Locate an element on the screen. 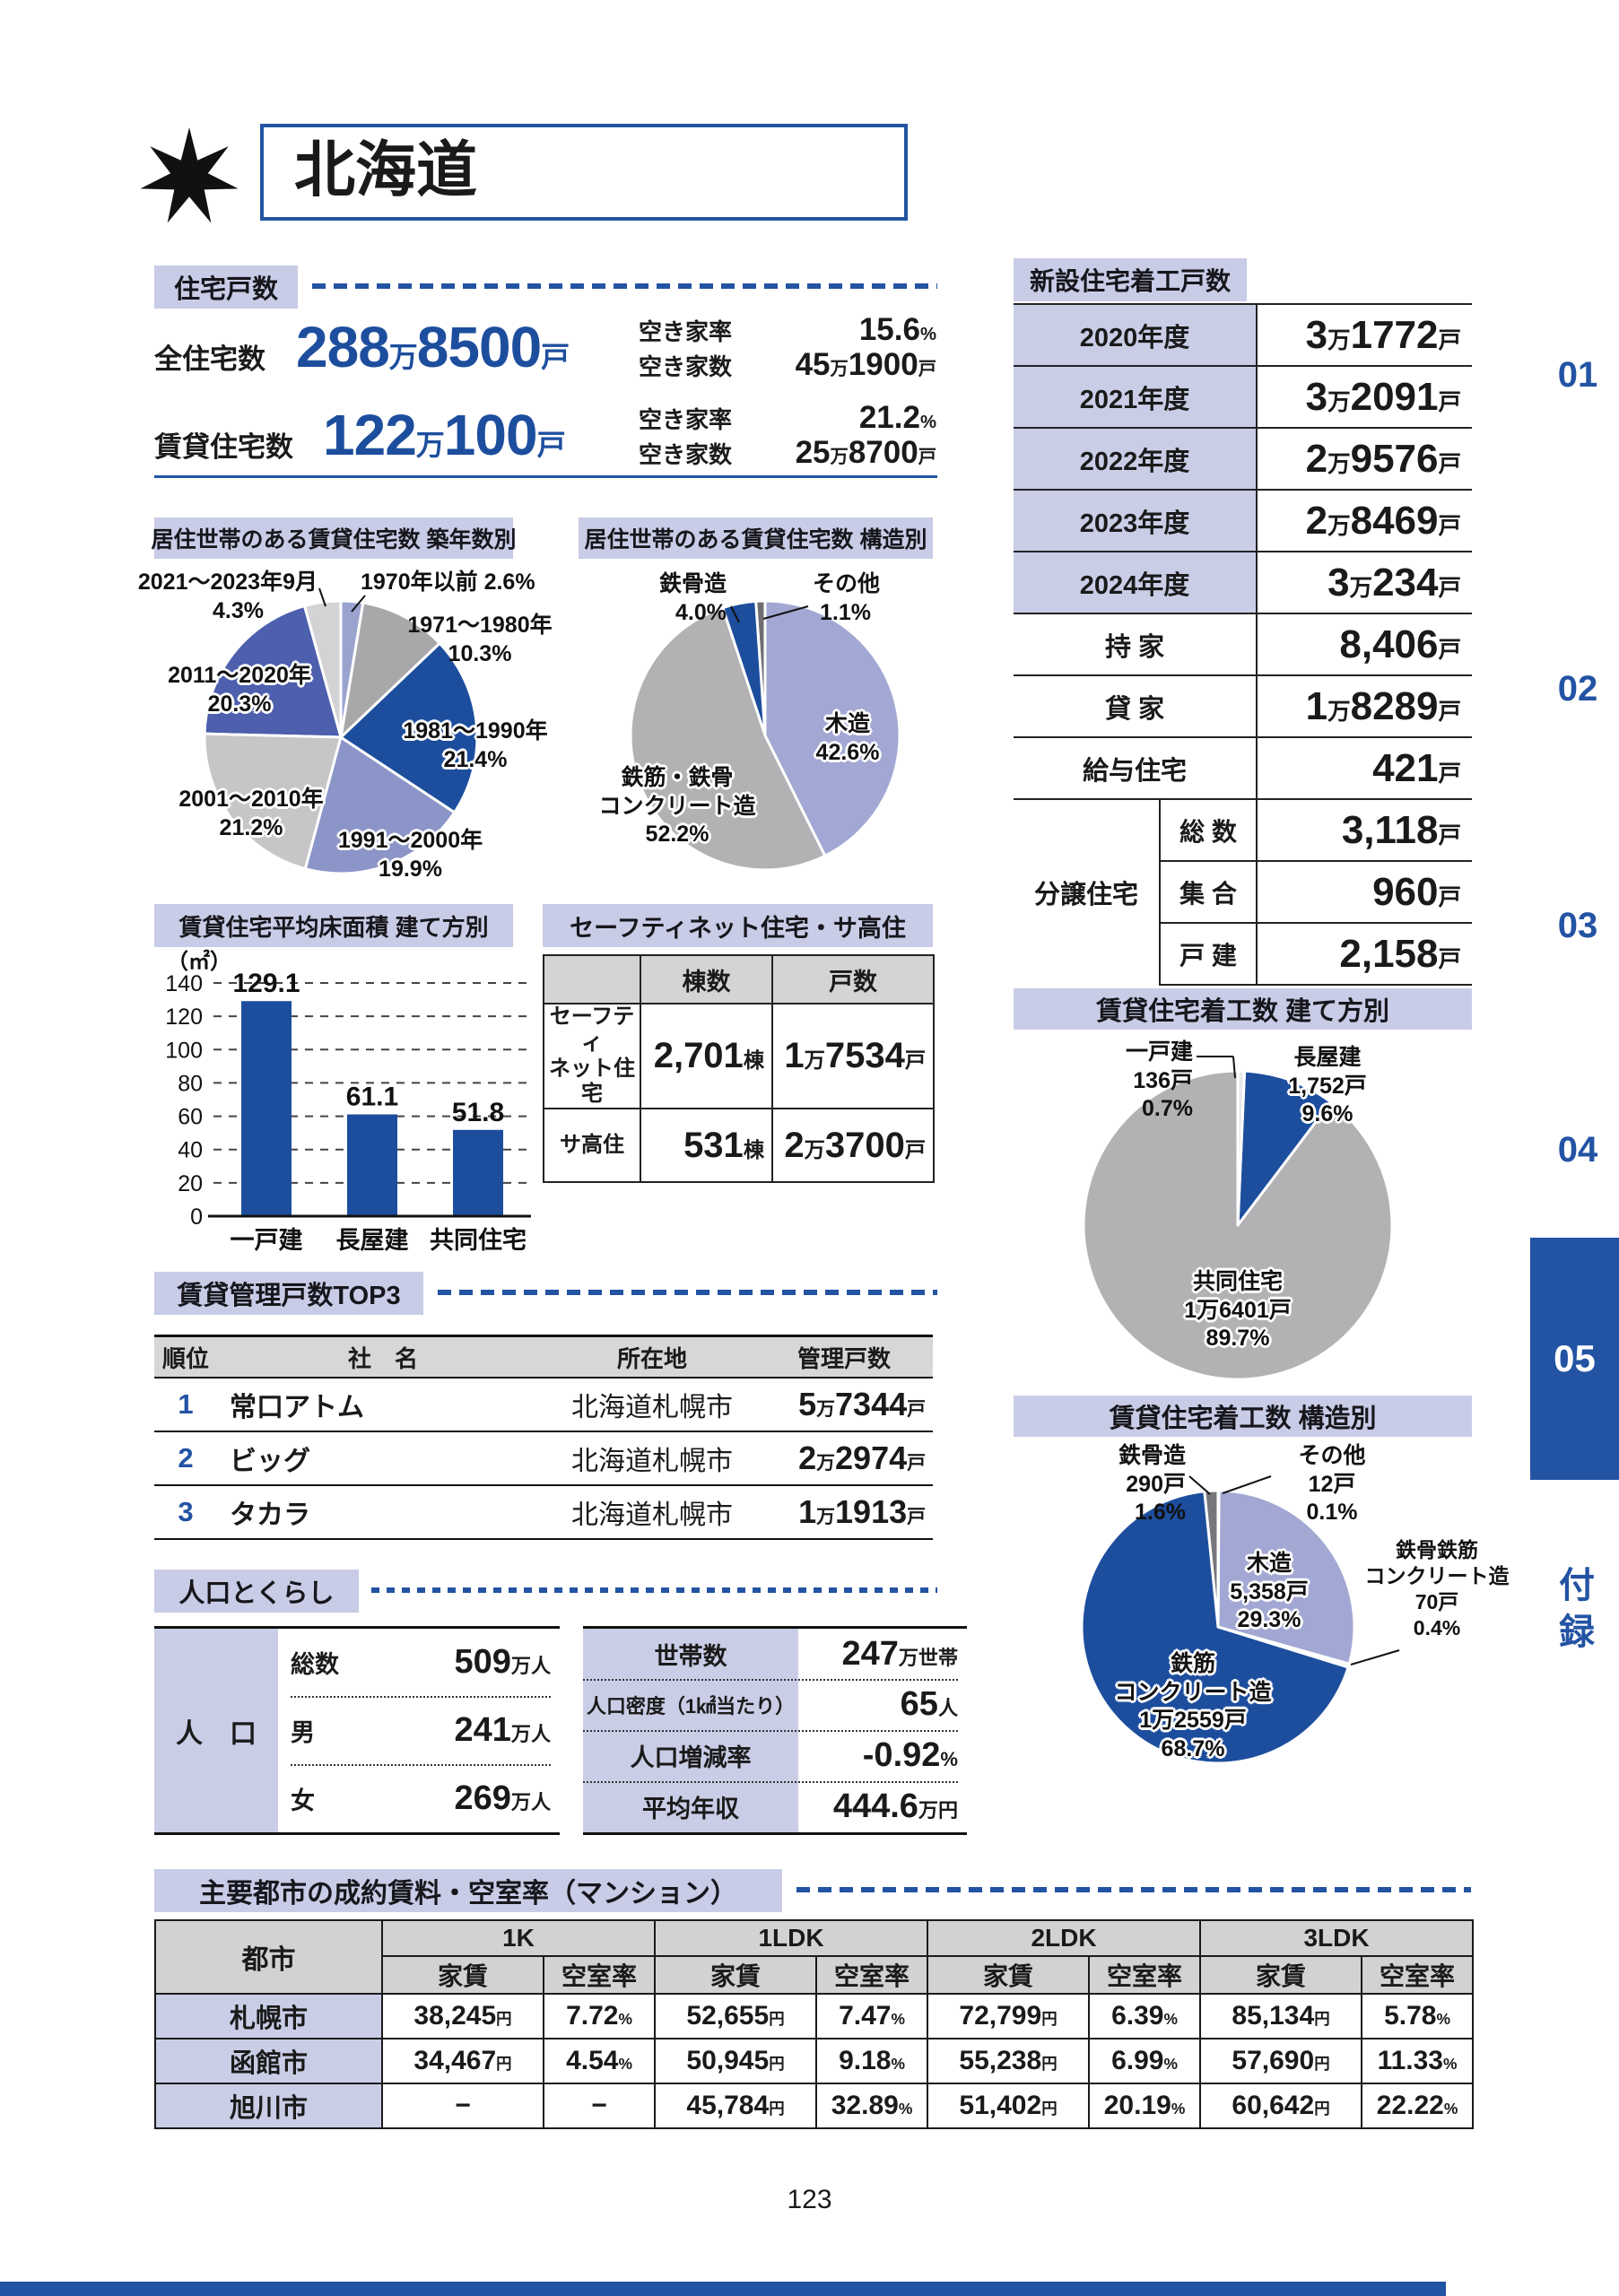 The width and height of the screenshot is (1619, 2296). sidebar-item-04: 04 is located at coordinates (1577, 1150).